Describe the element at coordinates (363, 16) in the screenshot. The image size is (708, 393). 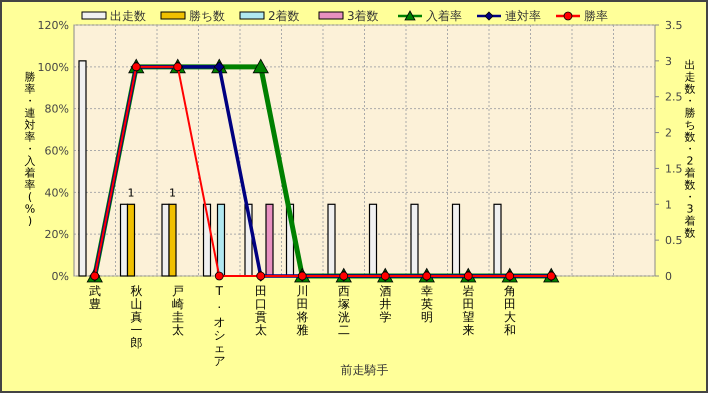
I see `legend-label: 3着数` at that location.